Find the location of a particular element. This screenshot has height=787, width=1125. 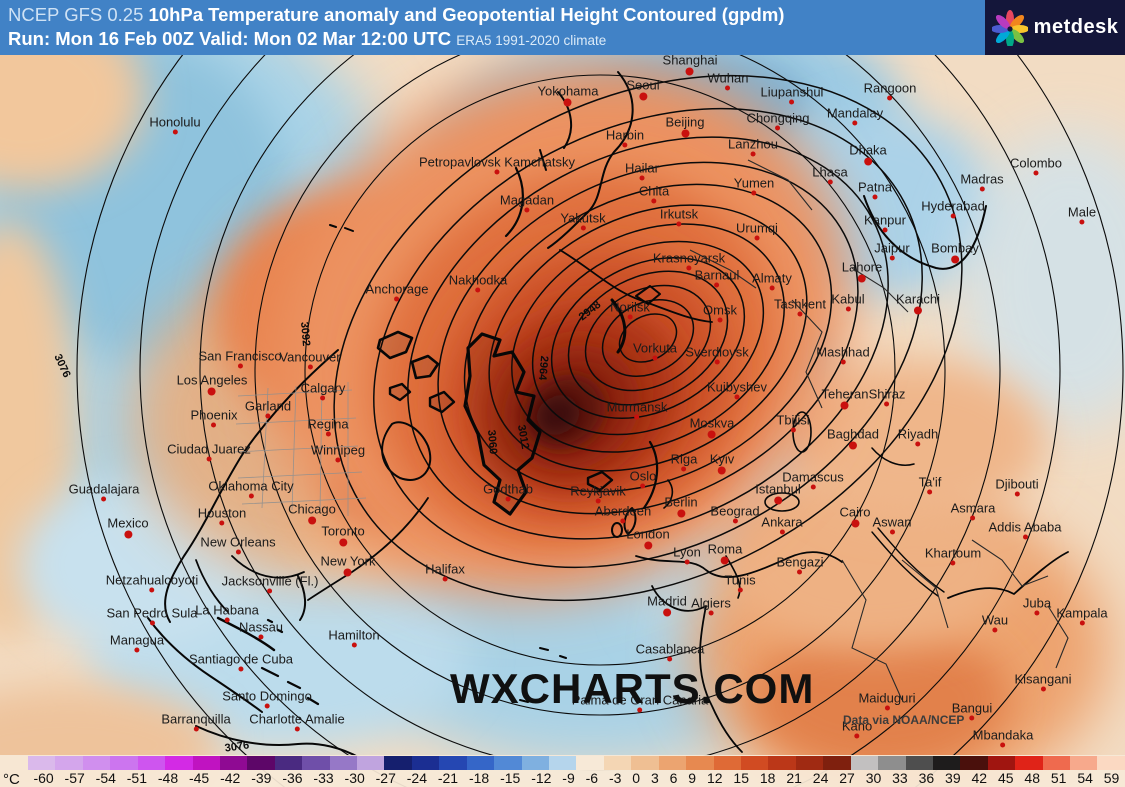

colorbar-tick-label: 0 is located at coordinates (636, 778).